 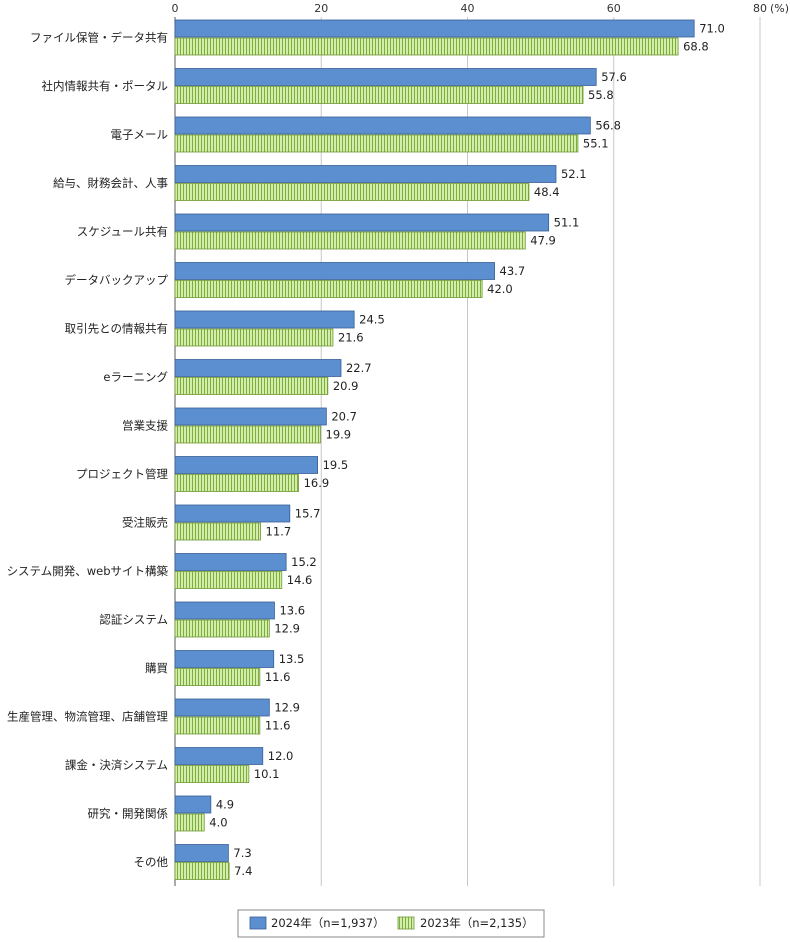 I want to click on data-label: 7.3, so click(x=242, y=853).